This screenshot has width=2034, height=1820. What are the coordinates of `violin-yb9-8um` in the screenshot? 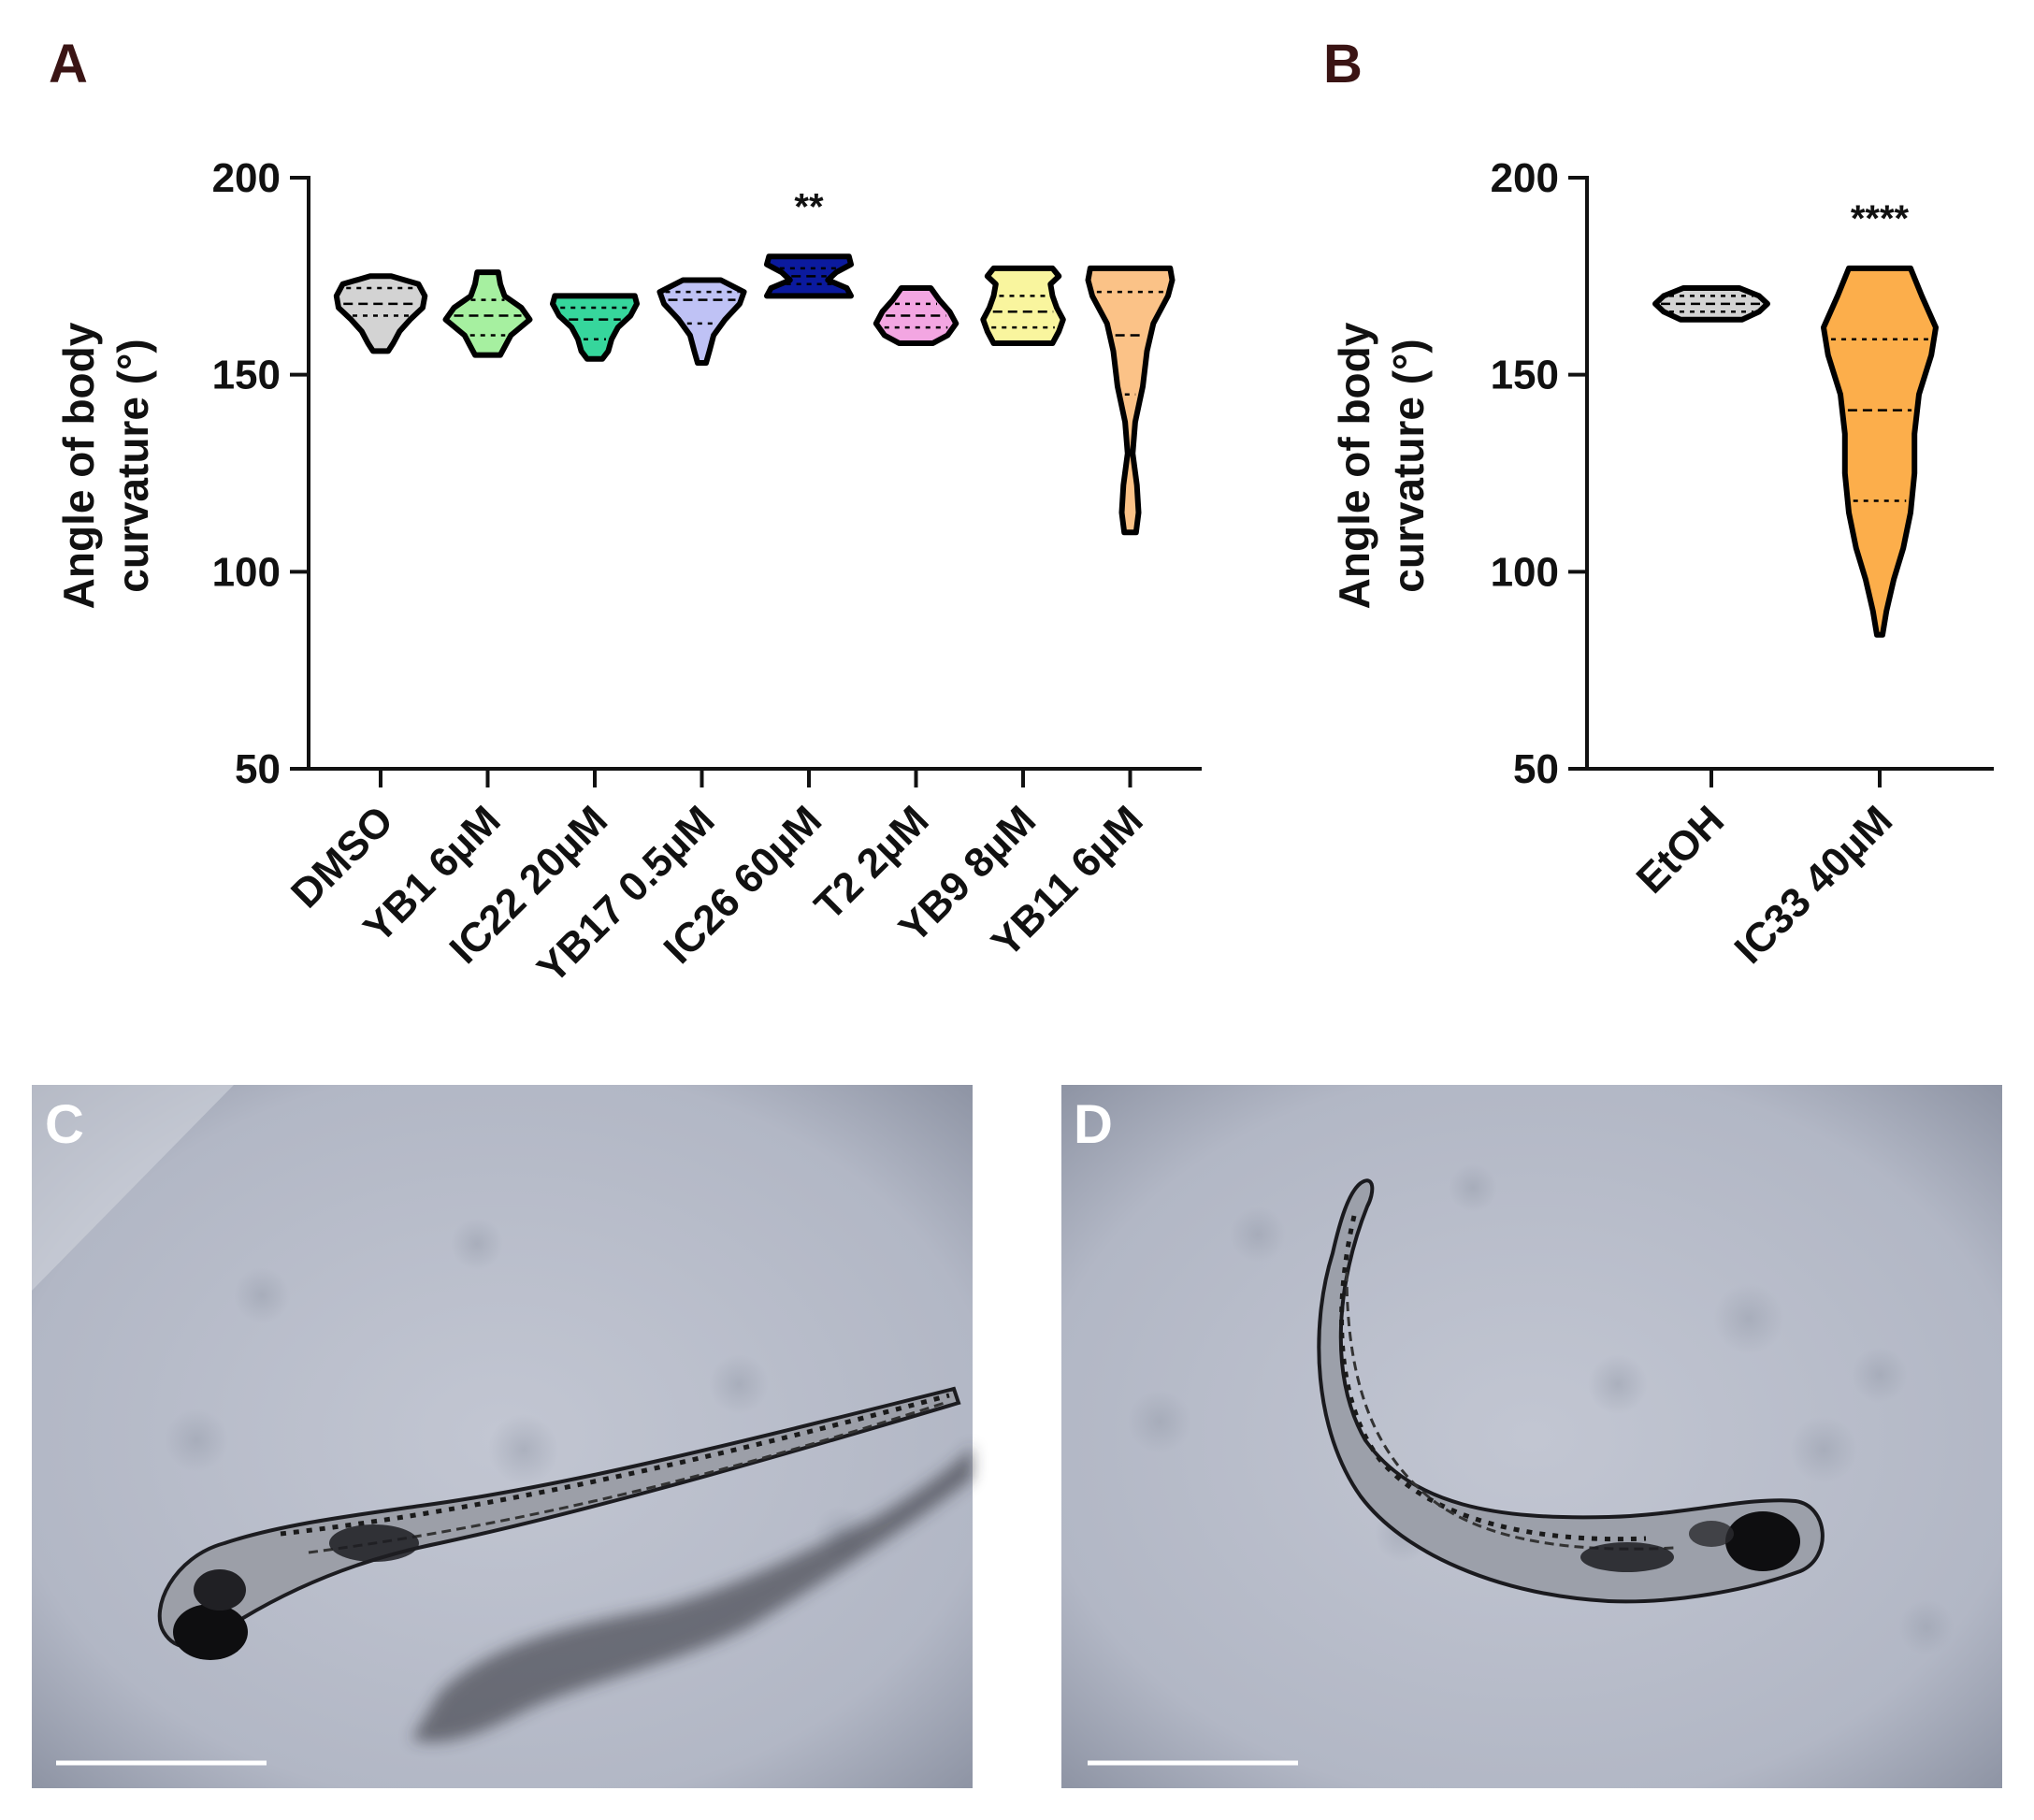 It's located at (1023, 305).